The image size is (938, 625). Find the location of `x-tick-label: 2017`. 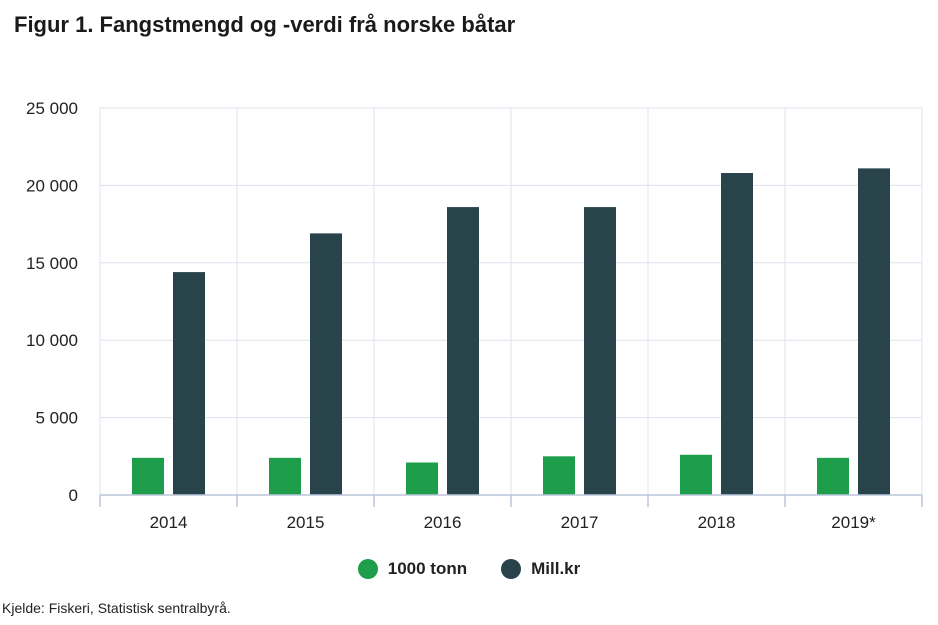

x-tick-label: 2017 is located at coordinates (580, 522).